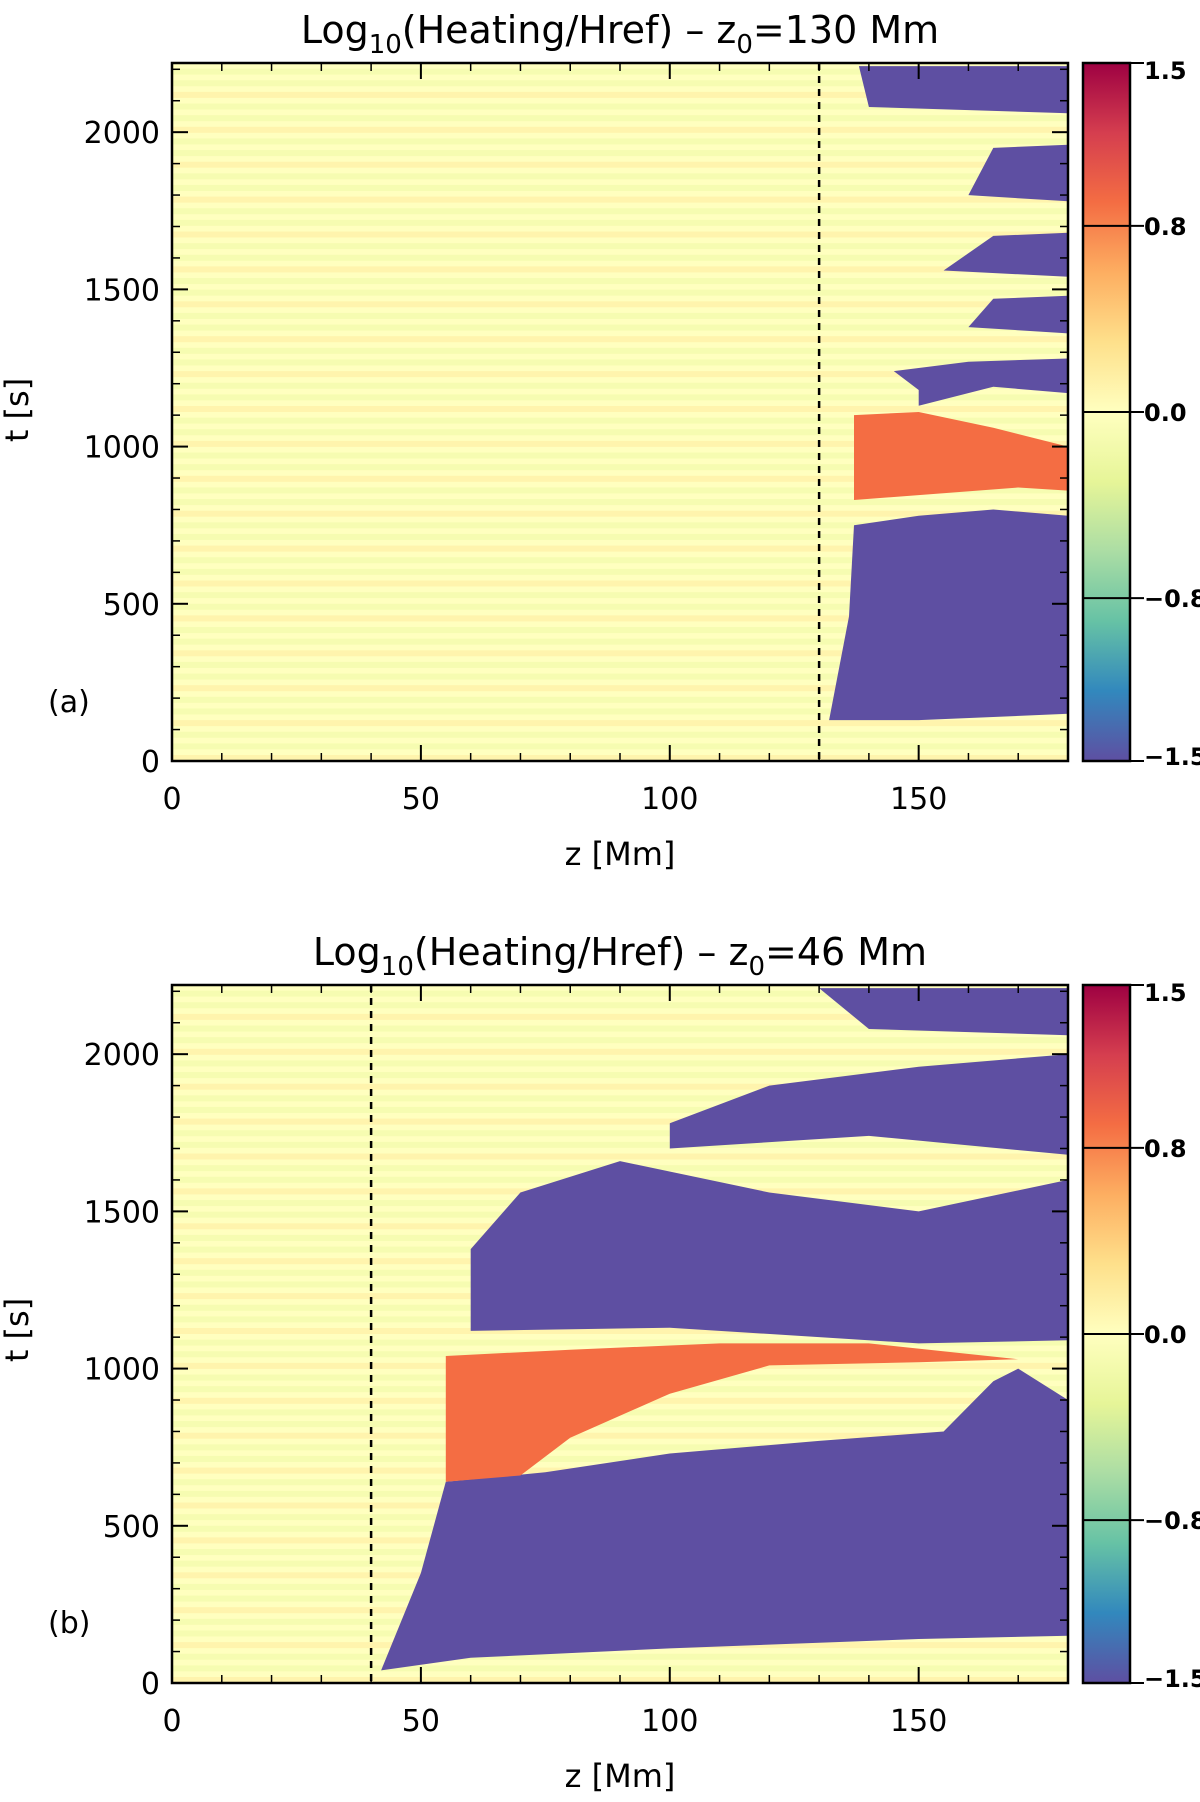  What do you see at coordinates (69, 702) in the screenshot?
I see `panel-label-a: (a)` at bounding box center [69, 702].